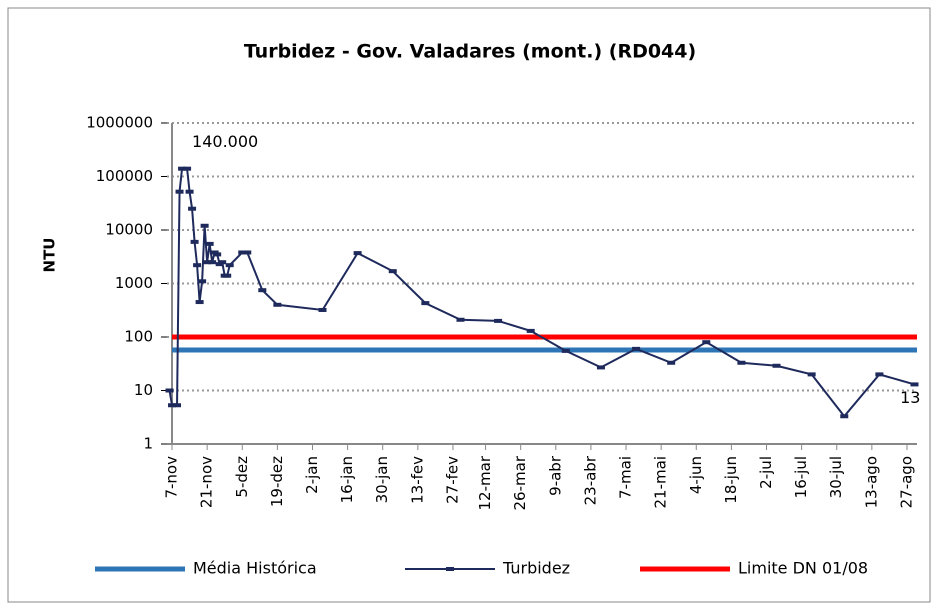 The height and width of the screenshot is (604, 939). What do you see at coordinates (450, 569) in the screenshot?
I see `legend-marker` at bounding box center [450, 569].